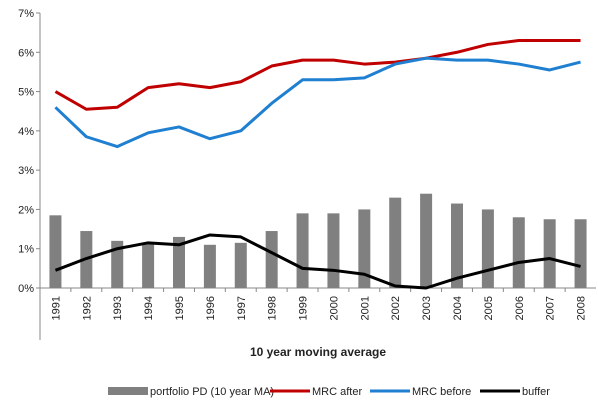  Describe the element at coordinates (56, 308) in the screenshot. I see `x-tick-label: 1991` at that location.